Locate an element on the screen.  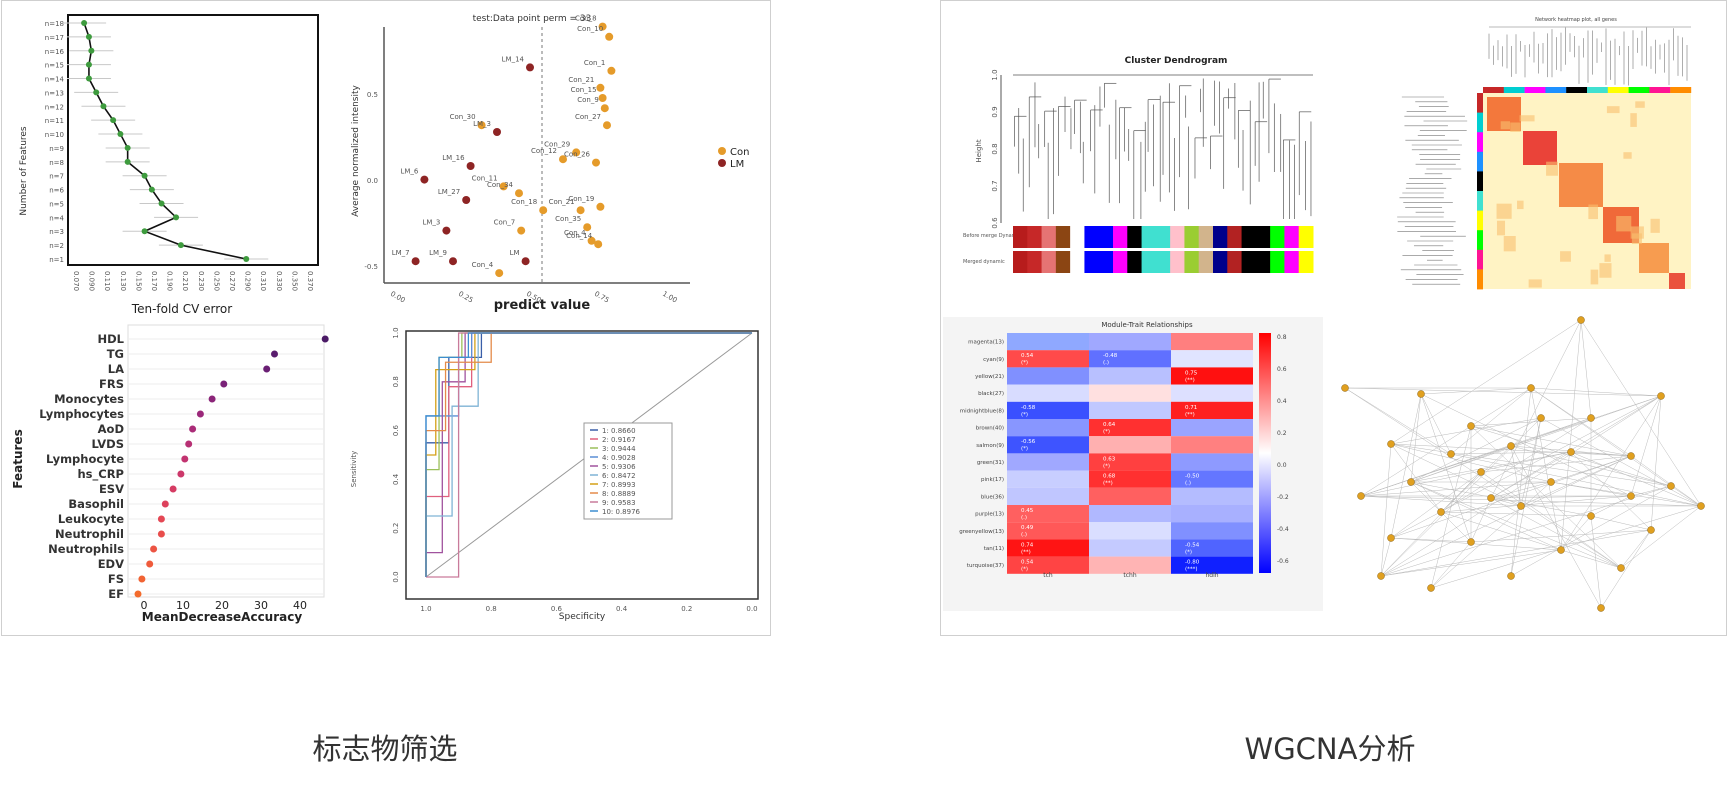
dendrogram-ylabel: Height is located at coordinates (979, 150).